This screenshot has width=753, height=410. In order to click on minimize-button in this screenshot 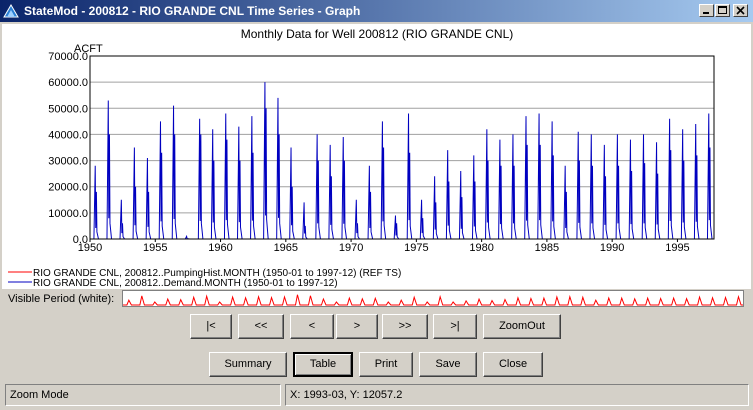, I will do `click(706, 10)`.